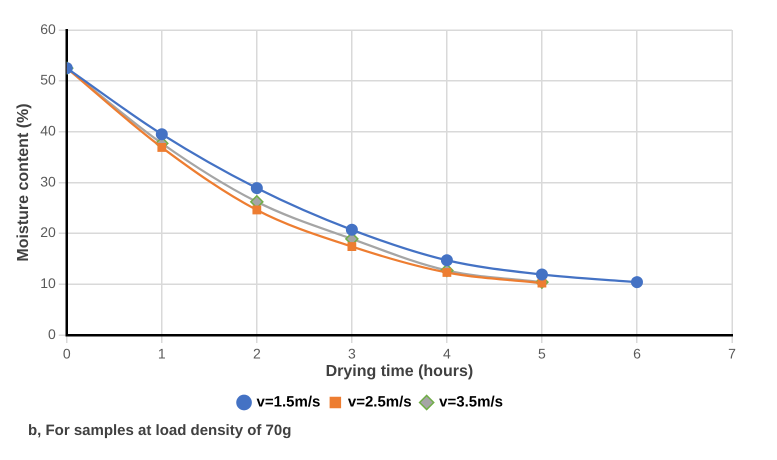 Image resolution: width=777 pixels, height=460 pixels. What do you see at coordinates (48, 283) in the screenshot?
I see `y-tick-label: 10` at bounding box center [48, 283].